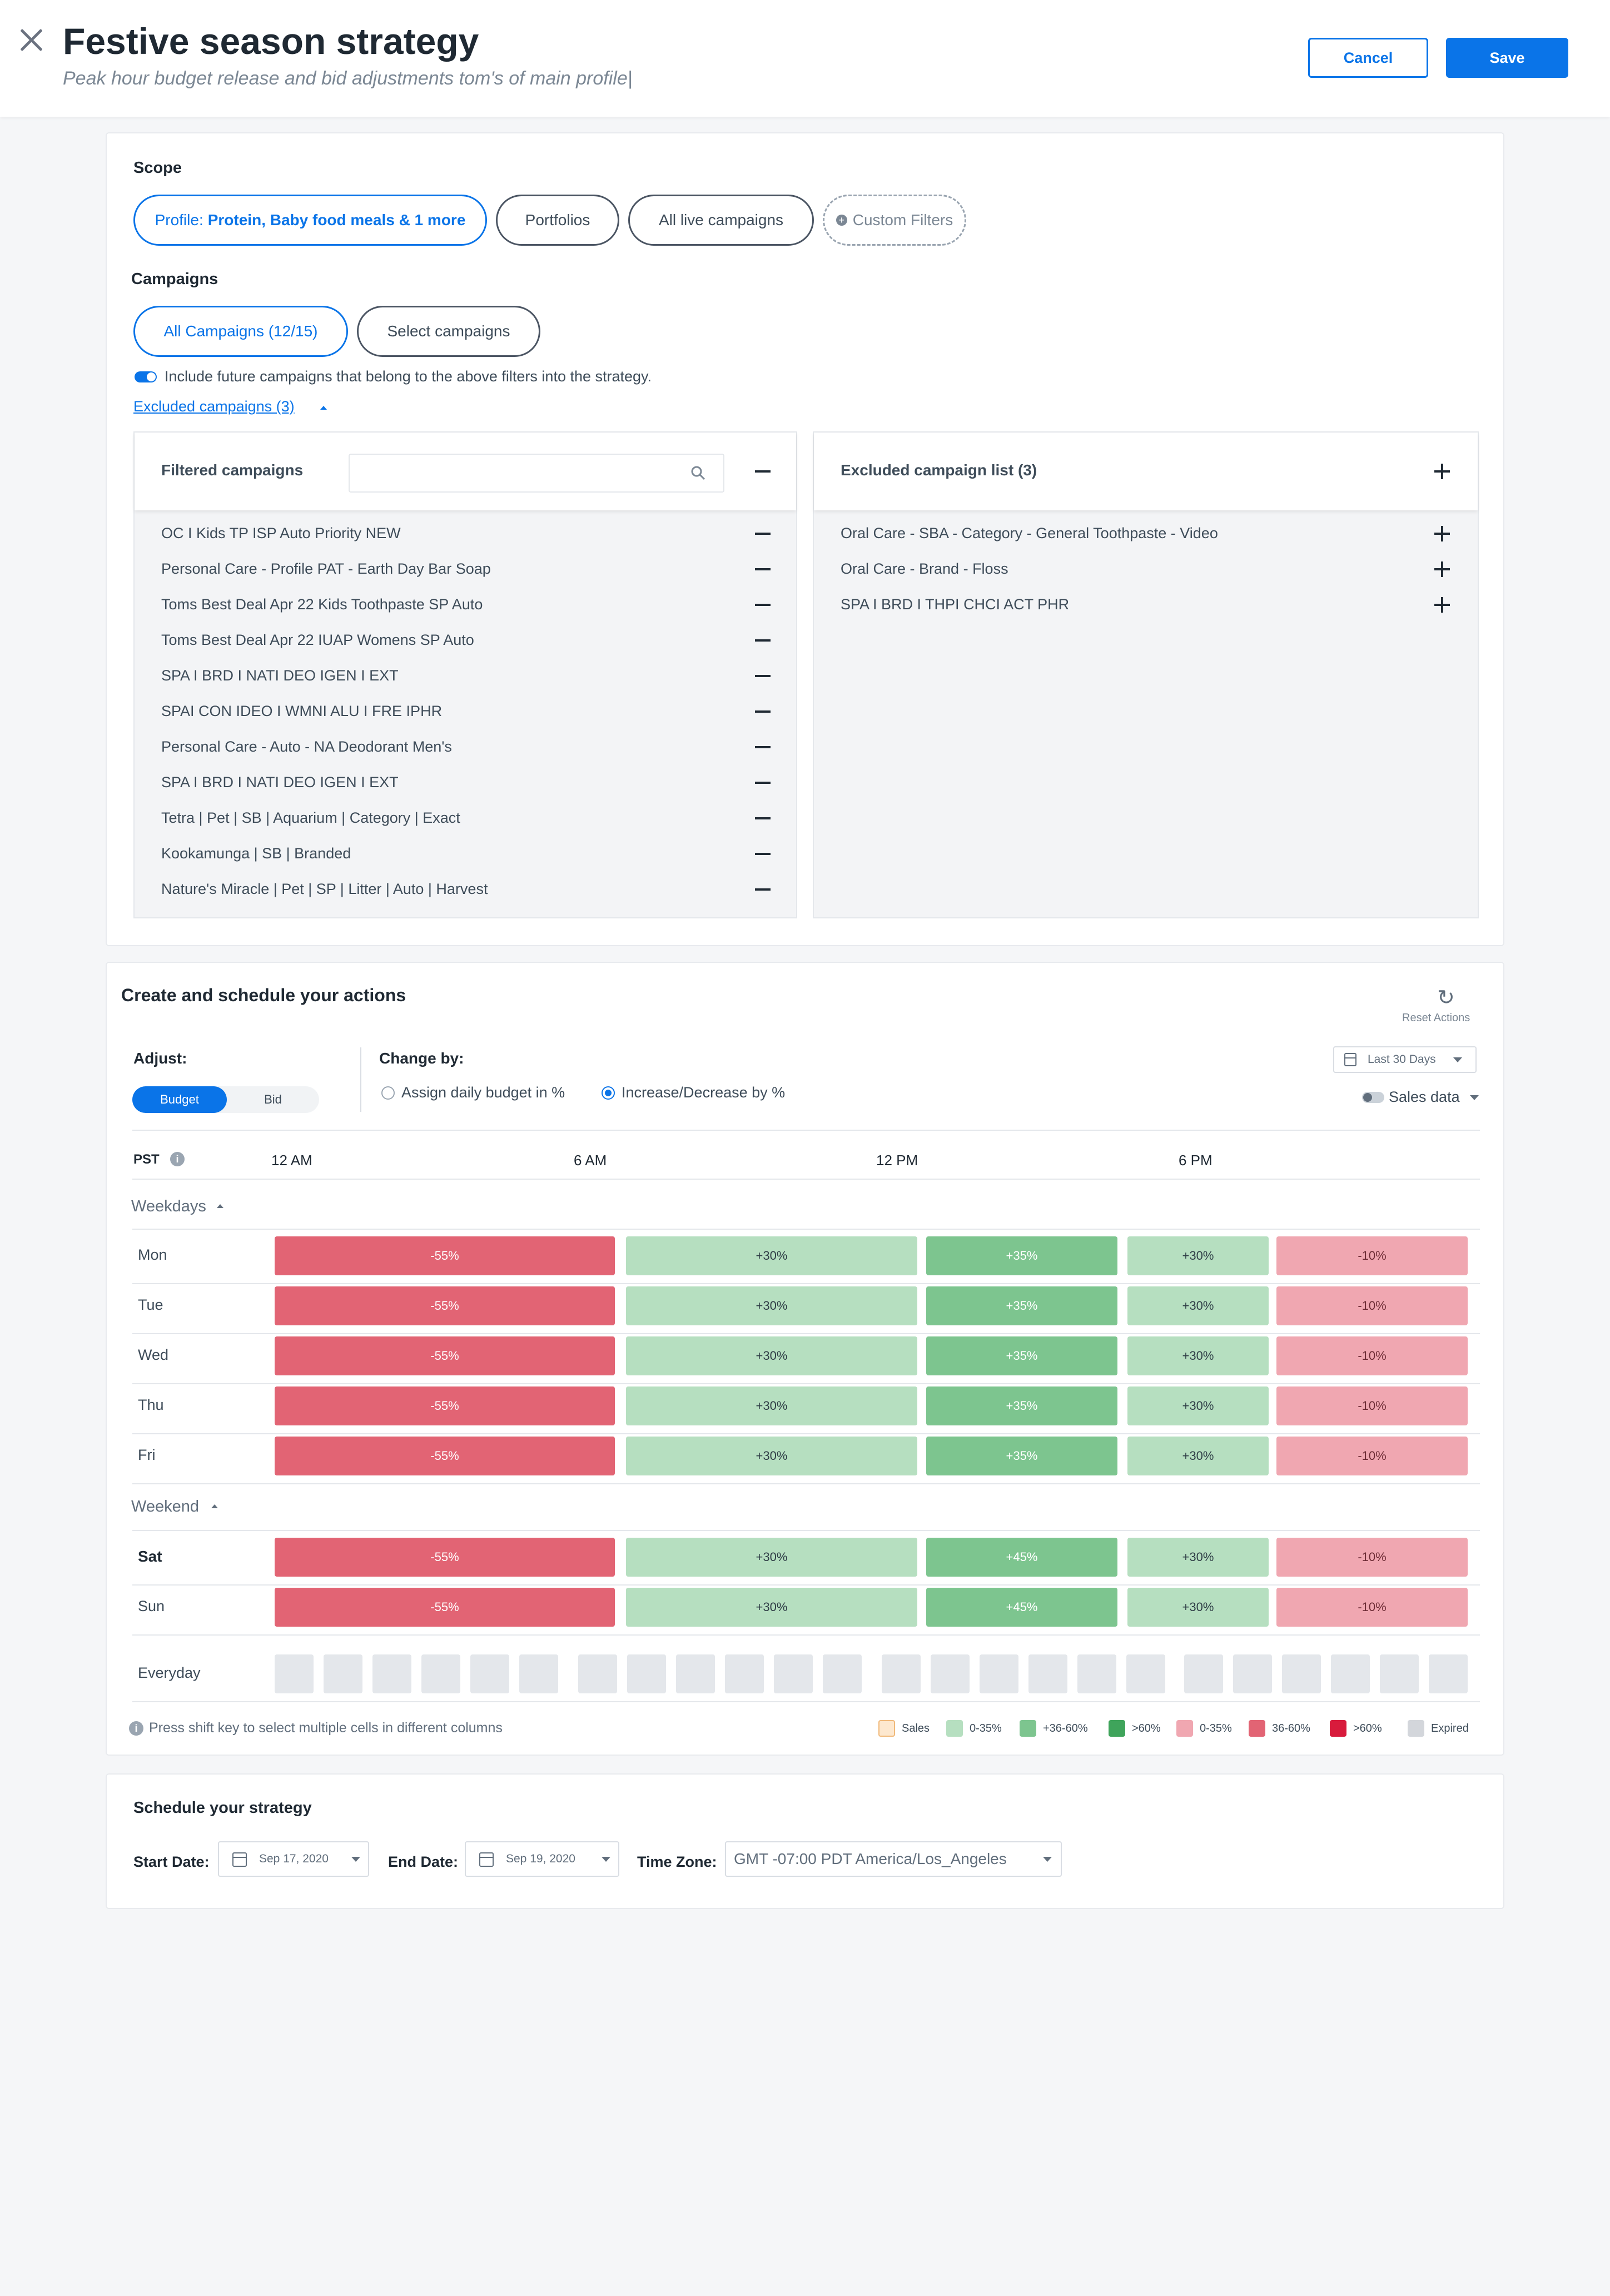 The image size is (1610, 2296). I want to click on reset-icon: ↻, so click(1446, 998).